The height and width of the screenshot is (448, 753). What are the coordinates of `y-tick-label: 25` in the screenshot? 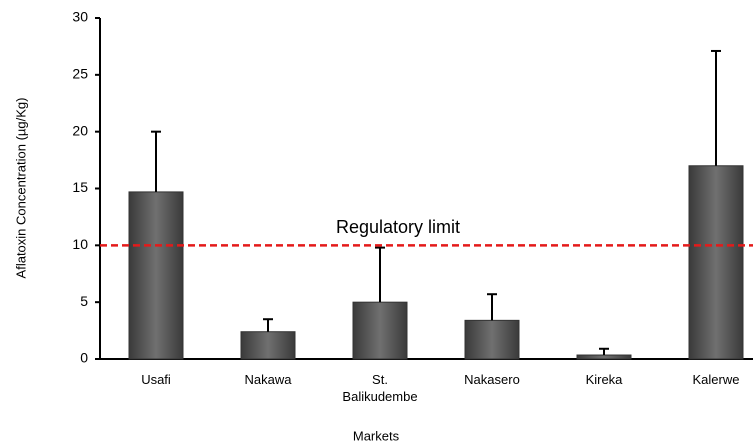 It's located at (80, 74).